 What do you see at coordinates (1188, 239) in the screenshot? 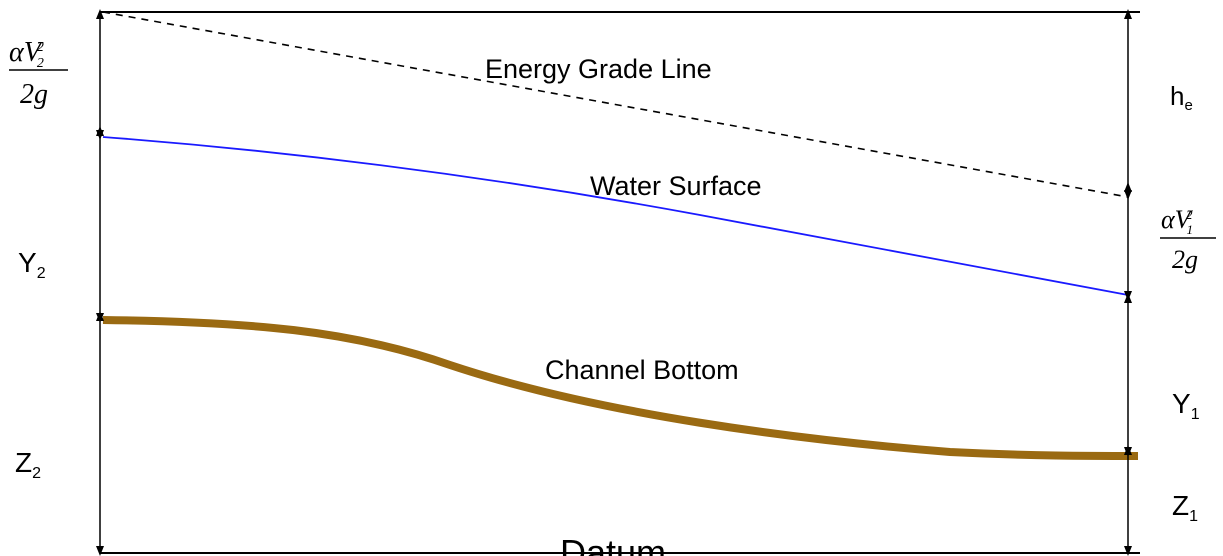
I see `velocity-head-1-label: αV12 2g` at bounding box center [1188, 239].